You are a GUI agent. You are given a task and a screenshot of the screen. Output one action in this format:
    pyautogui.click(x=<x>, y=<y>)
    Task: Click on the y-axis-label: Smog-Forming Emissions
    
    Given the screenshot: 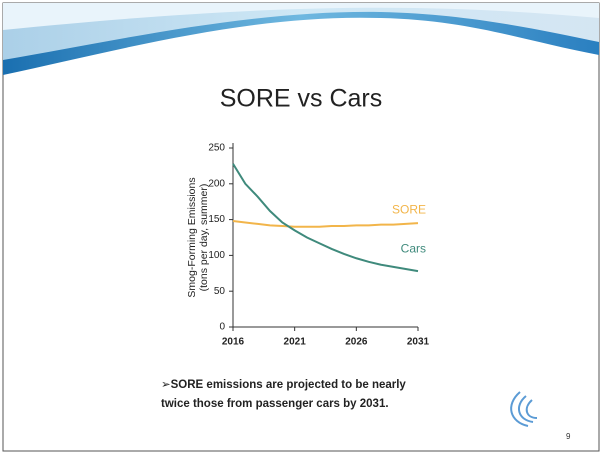 What is the action you would take?
    pyautogui.click(x=192, y=237)
    